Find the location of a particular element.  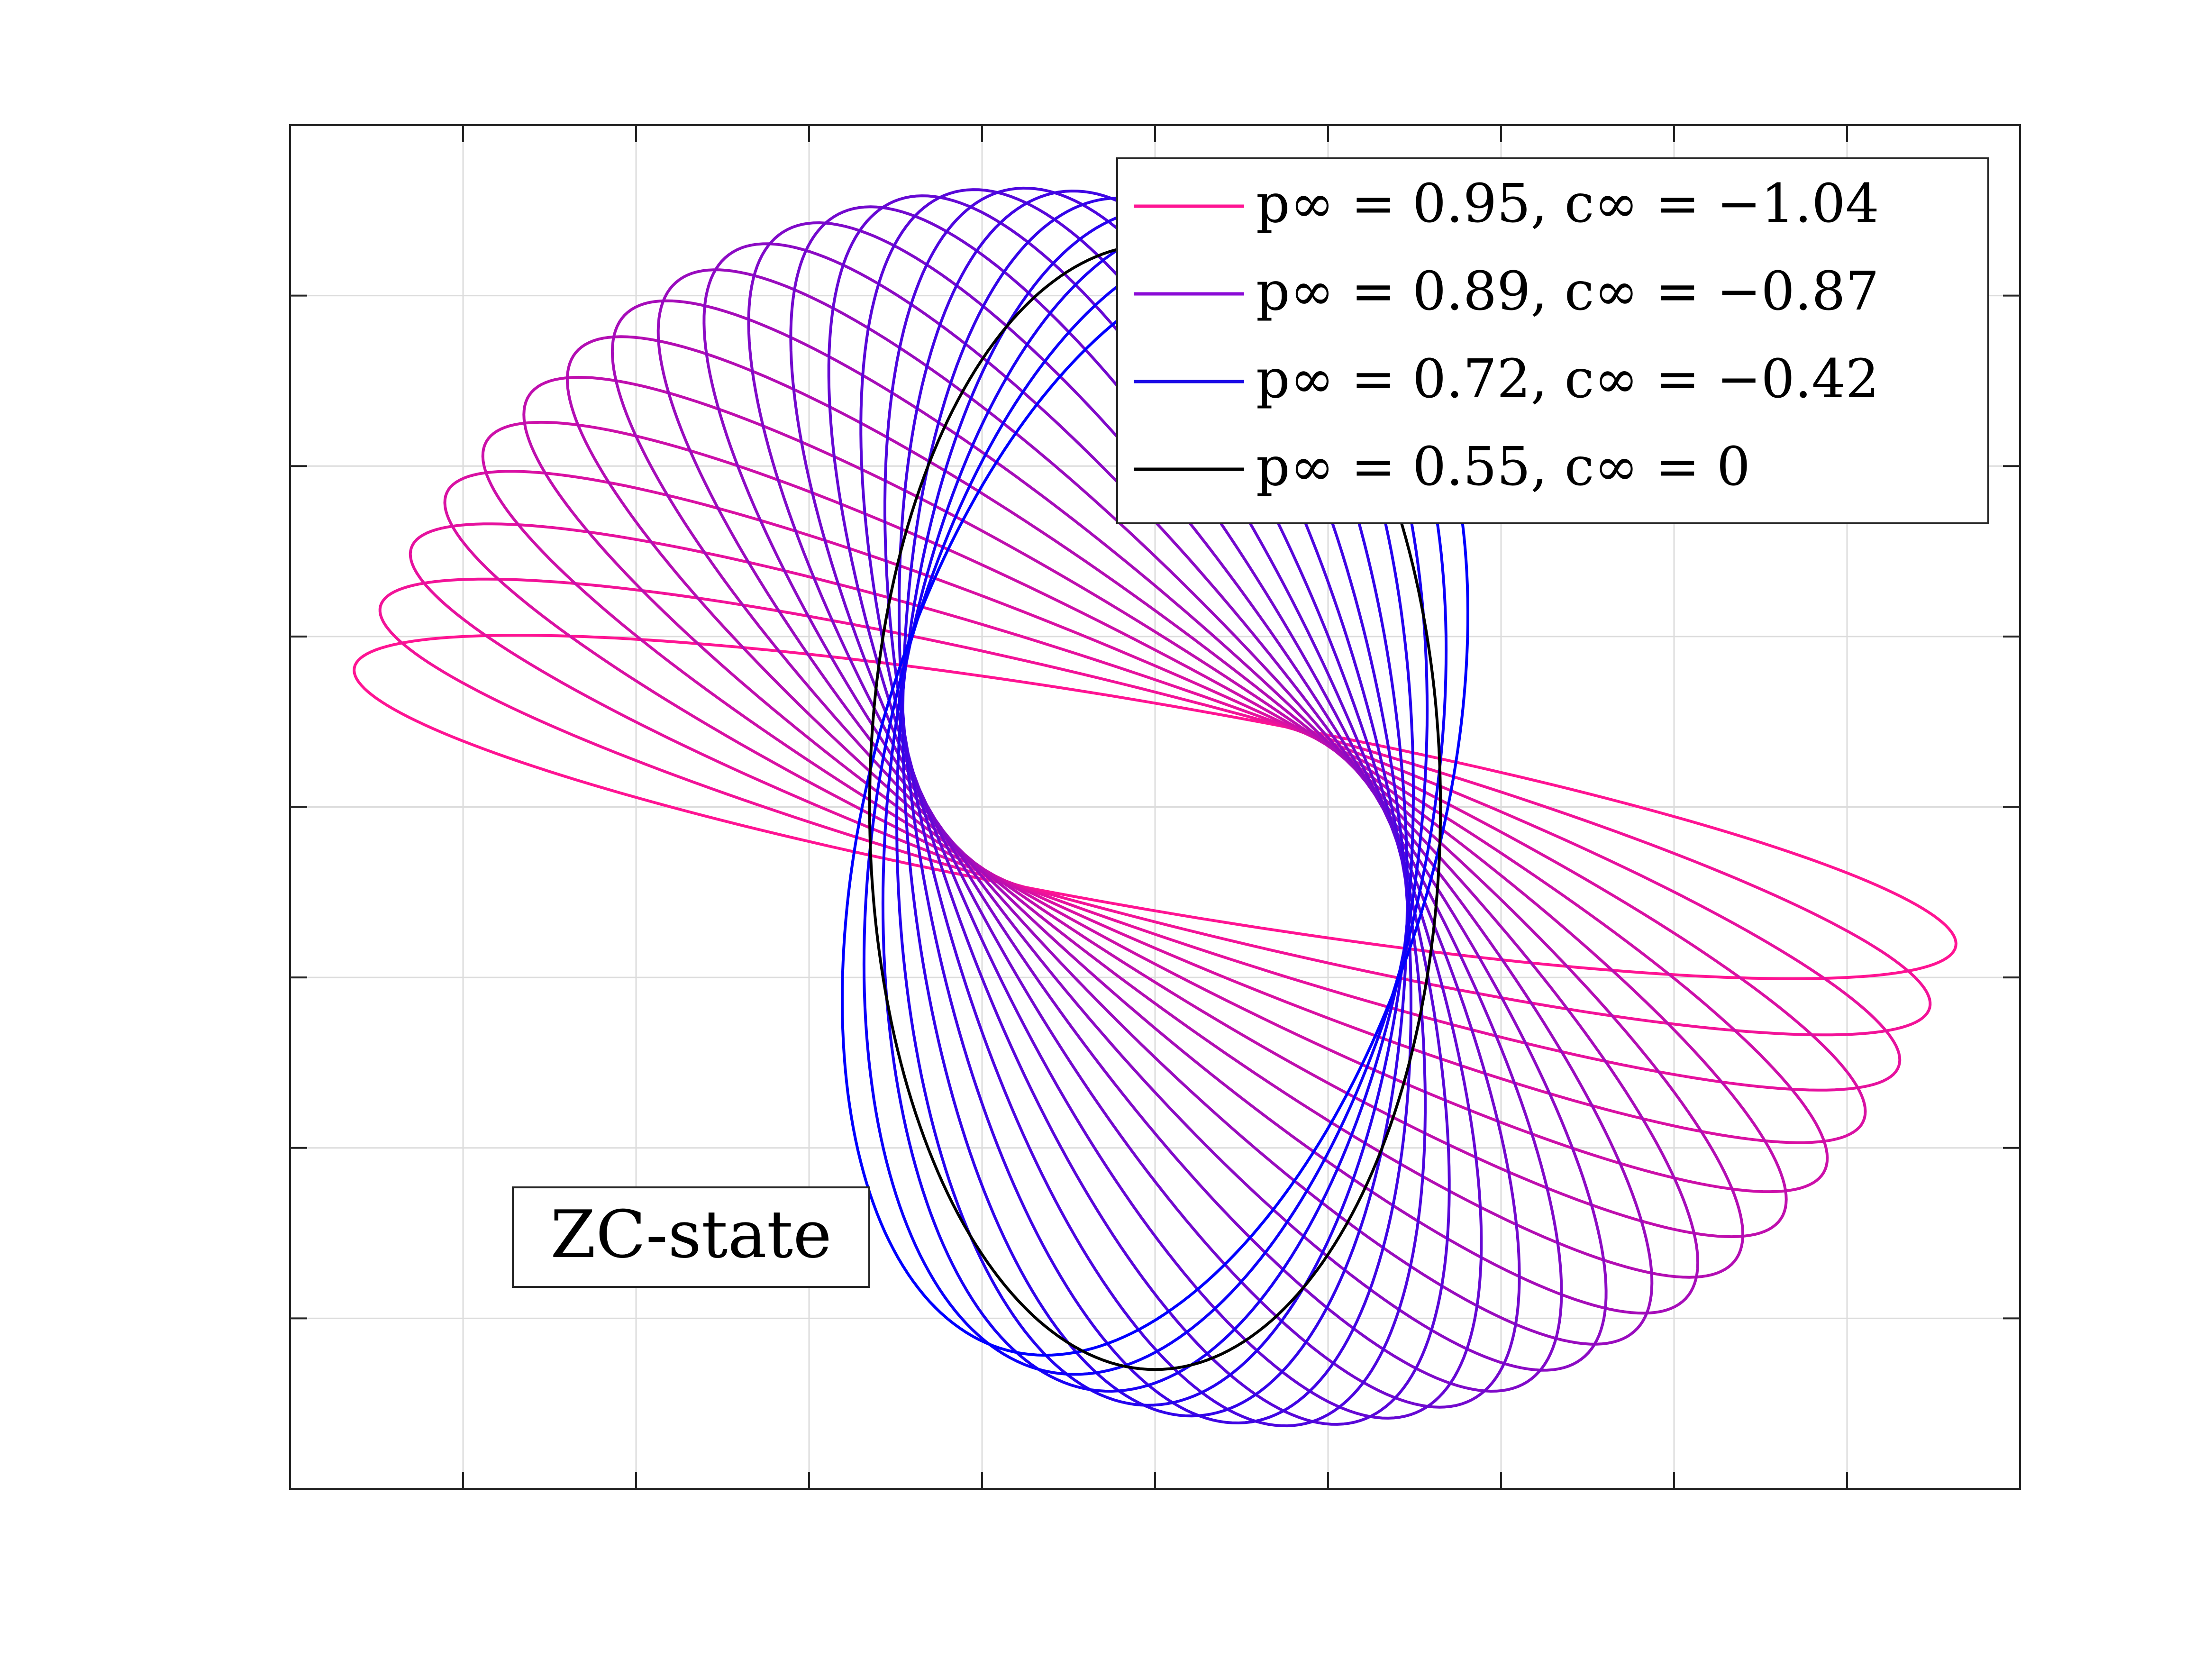

legend-label-3: p∞ = 0.72, c∞ = −0.42 is located at coordinates (1567, 379).